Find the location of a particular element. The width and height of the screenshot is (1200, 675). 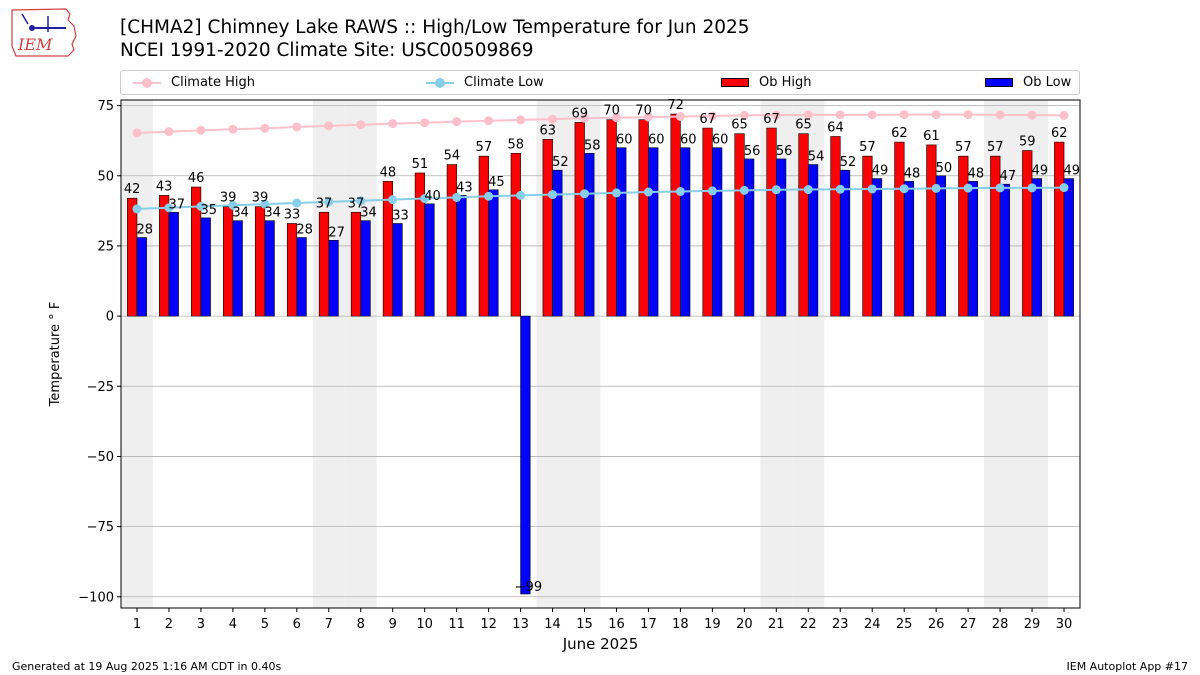

iem-logo-text: IEM is located at coordinates (35, 44).